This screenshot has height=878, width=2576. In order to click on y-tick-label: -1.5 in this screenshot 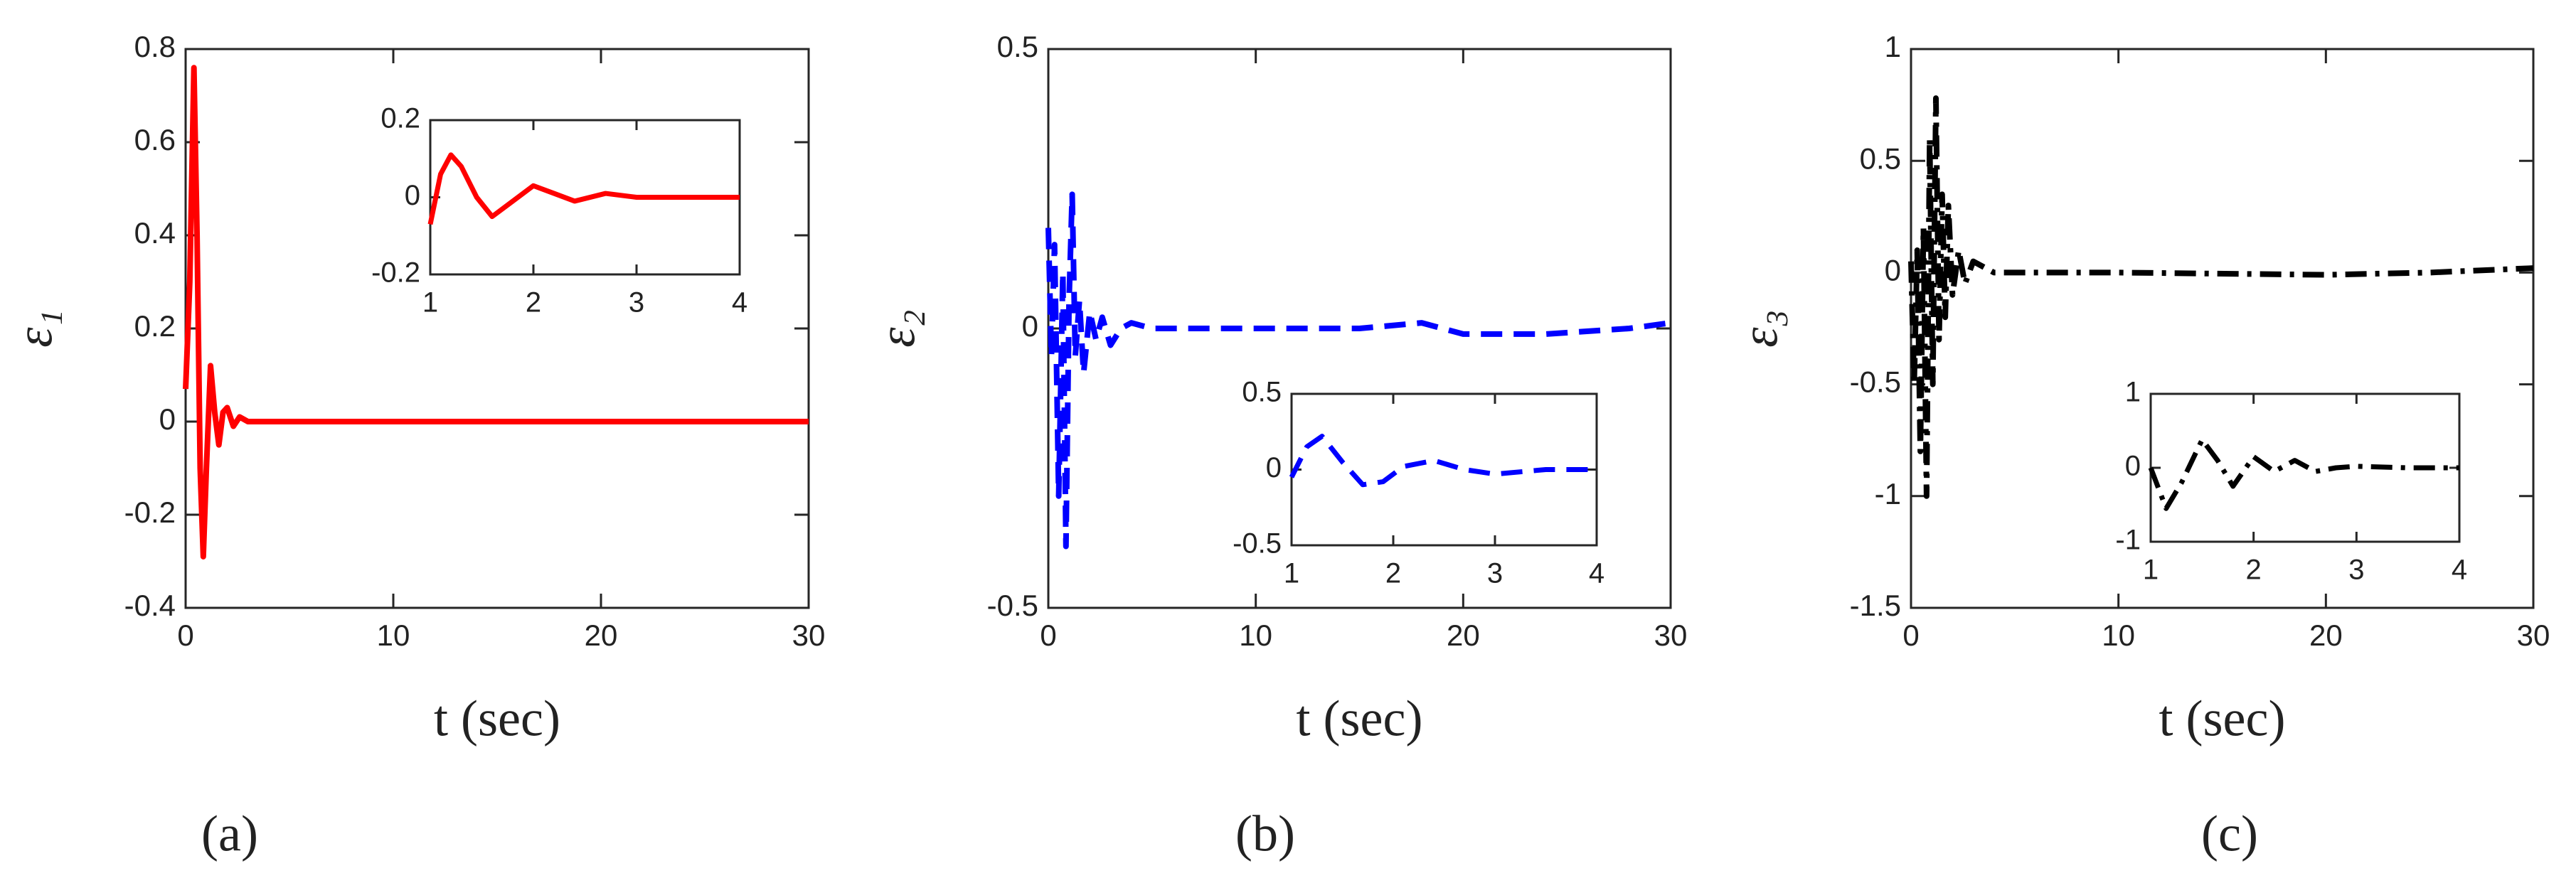, I will do `click(1875, 605)`.